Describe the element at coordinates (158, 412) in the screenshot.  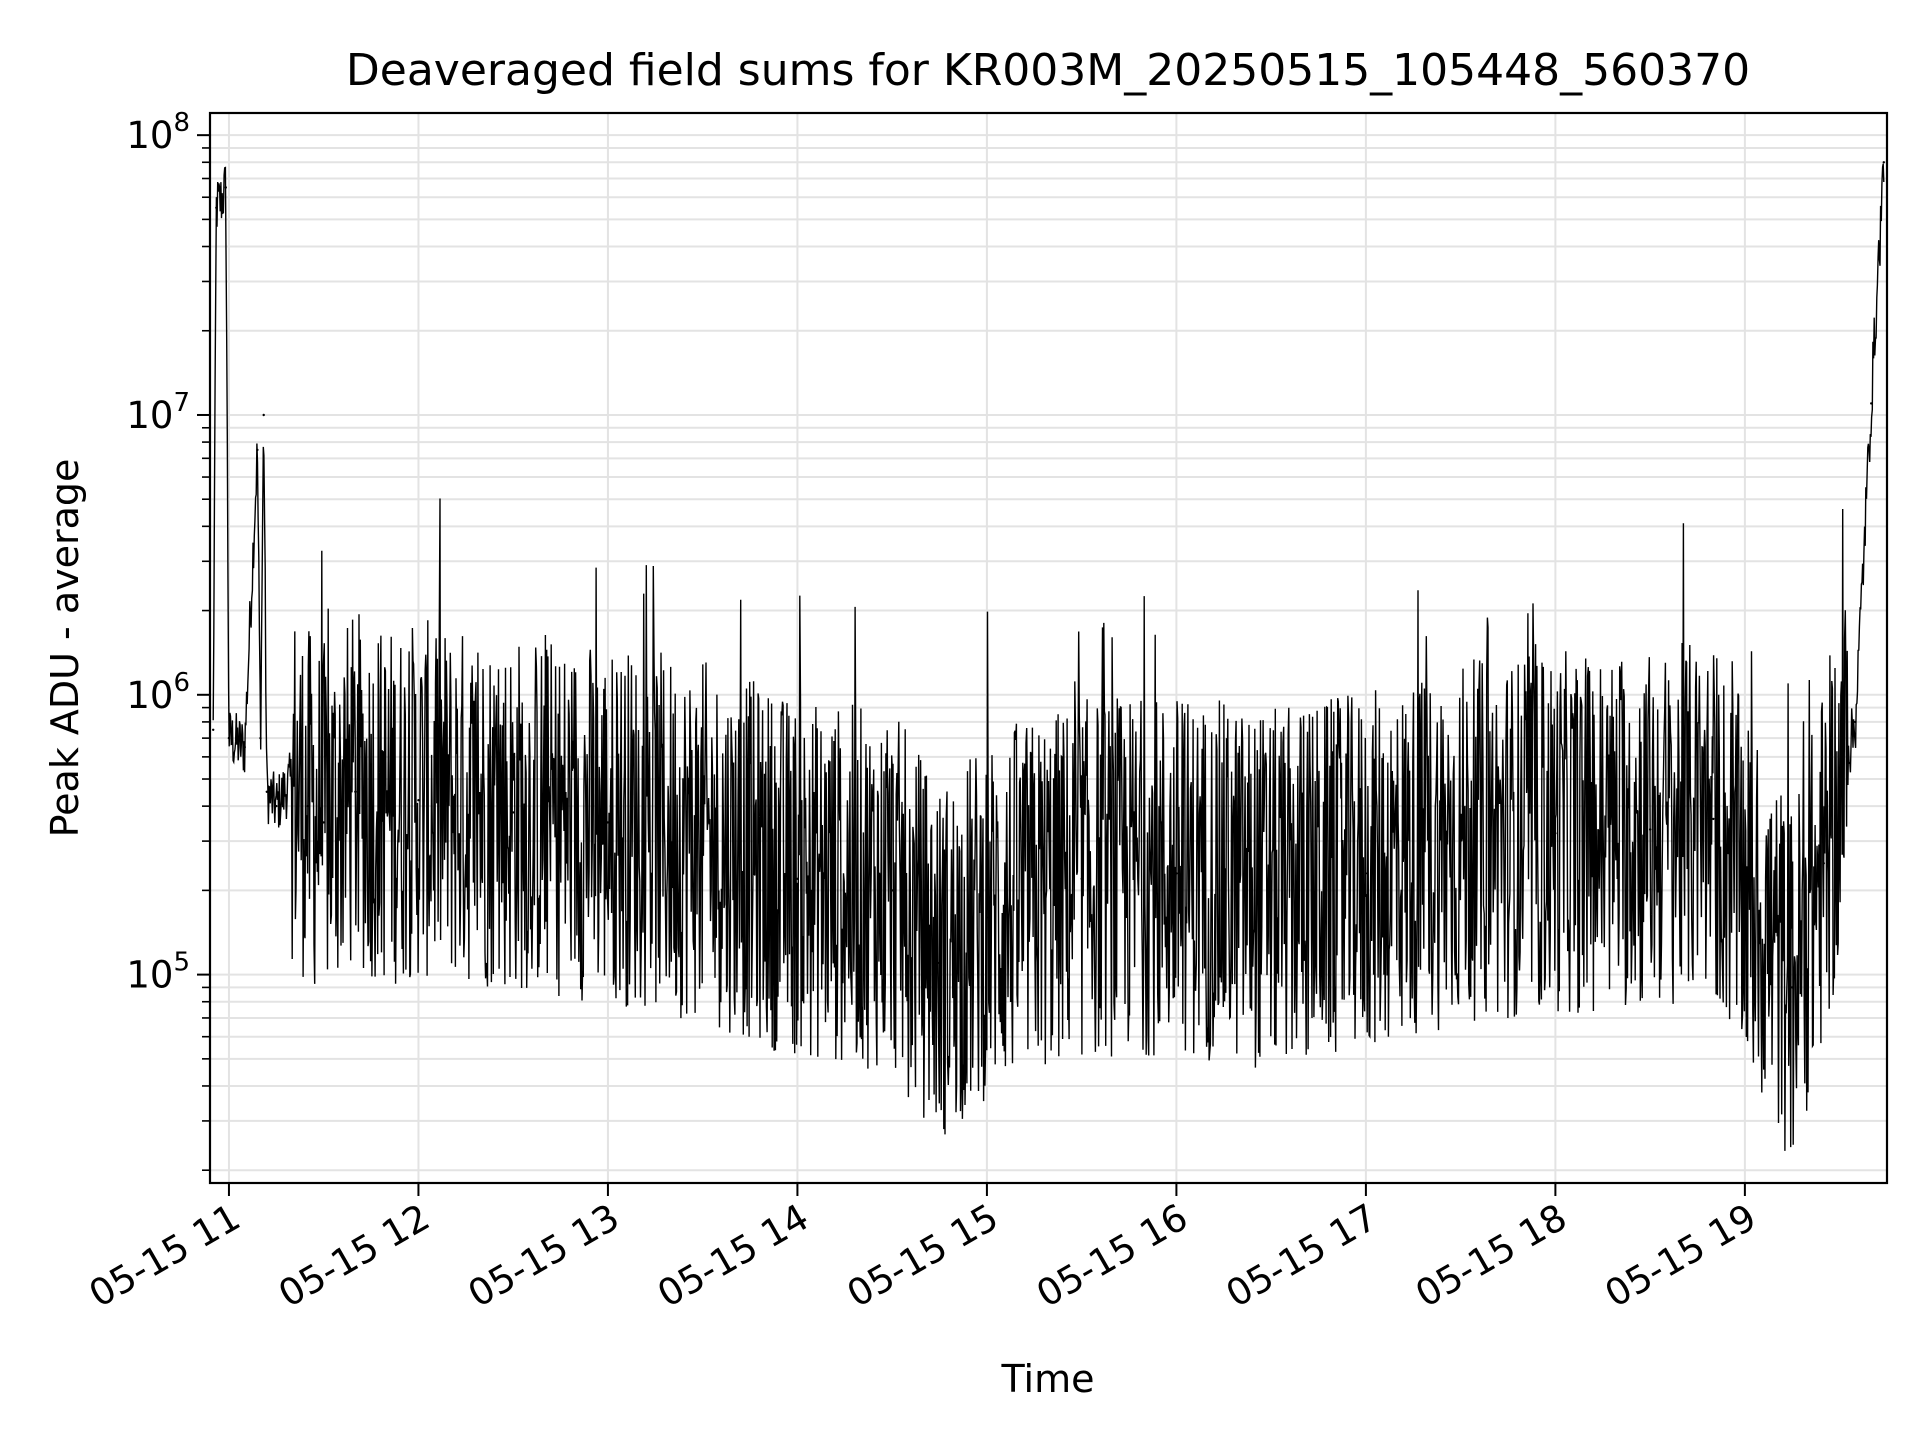
I see `y-tick-label: 10⁷` at that location.